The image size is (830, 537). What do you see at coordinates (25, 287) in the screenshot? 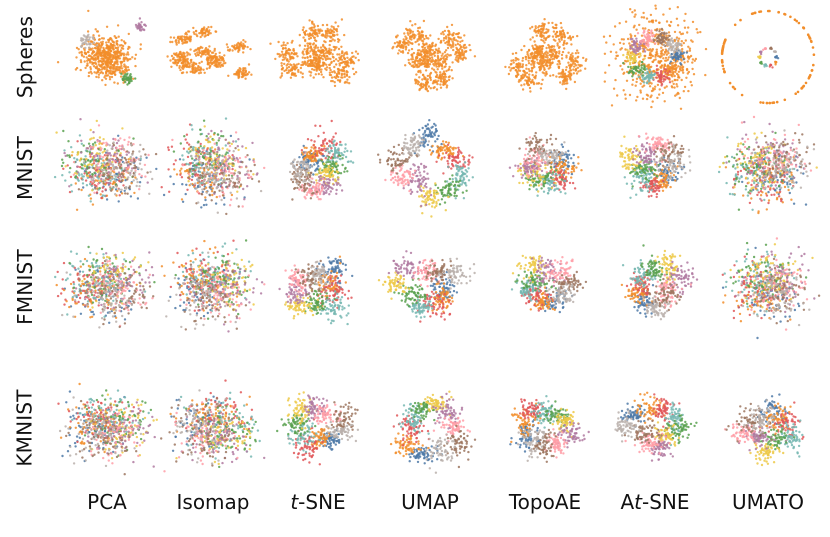
I see `row-label-fmnist: FMNIST` at bounding box center [25, 287].